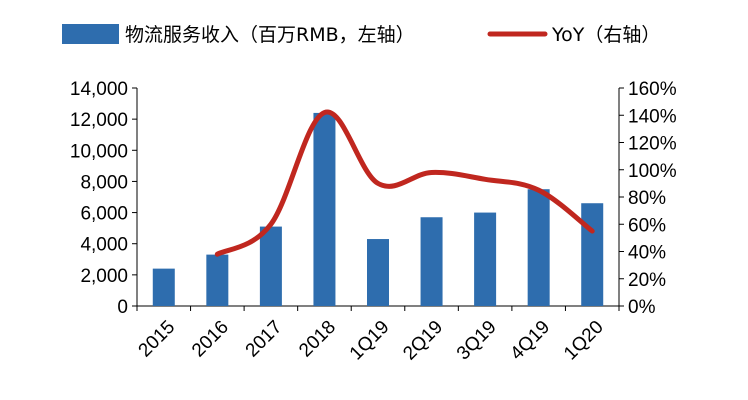 This screenshot has width=748, height=400. Describe the element at coordinates (652, 171) in the screenshot. I see `right-tick-label: 100%` at that location.